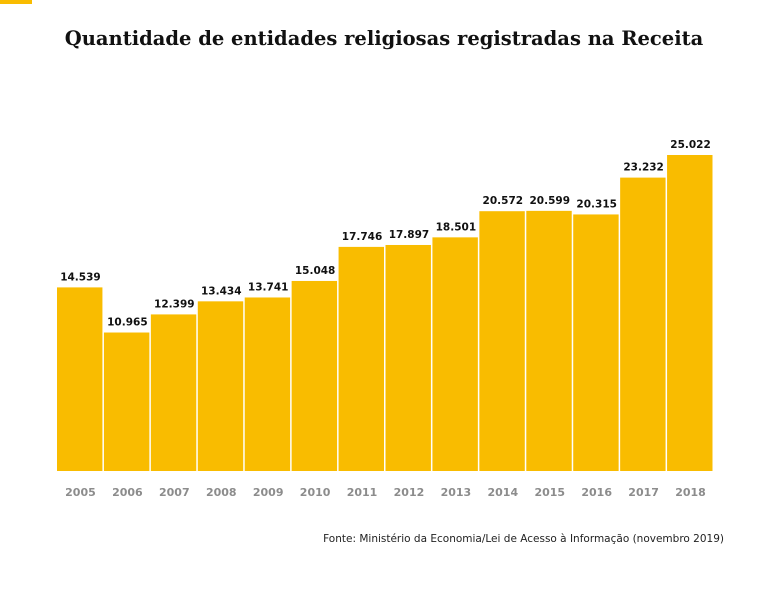 The width and height of the screenshot is (768, 603). I want to click on year-label-2012: 2012, so click(409, 492).